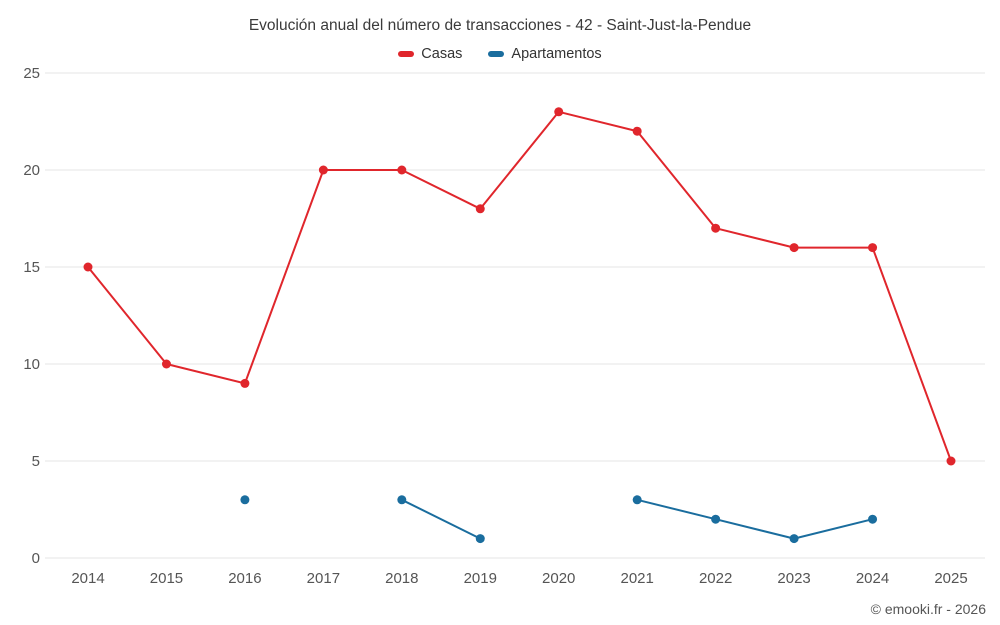  Describe the element at coordinates (496, 54) in the screenshot. I see `legend-swatch-apartamentos` at that location.